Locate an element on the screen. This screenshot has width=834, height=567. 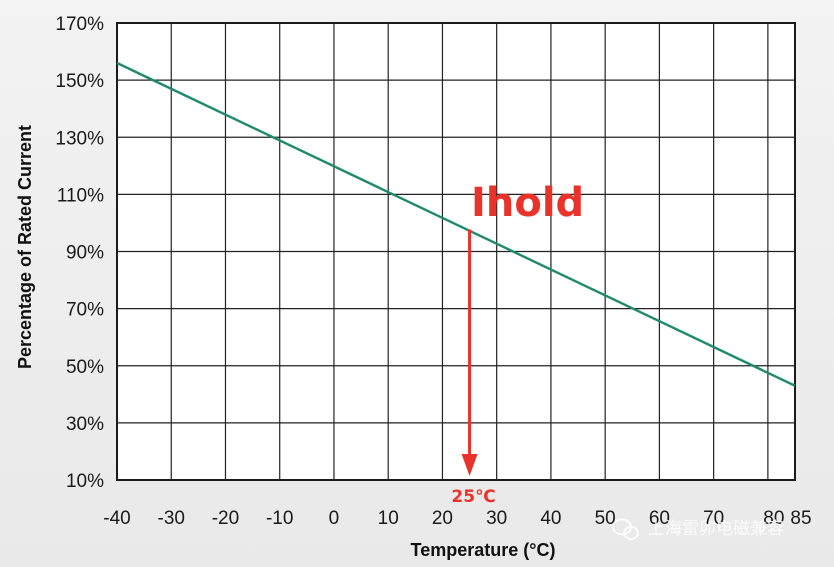
x-tick-labels: -40 -30 -20 -10 0 10 20 30 40 50 60 70 80 85 is located at coordinates (457, 518).